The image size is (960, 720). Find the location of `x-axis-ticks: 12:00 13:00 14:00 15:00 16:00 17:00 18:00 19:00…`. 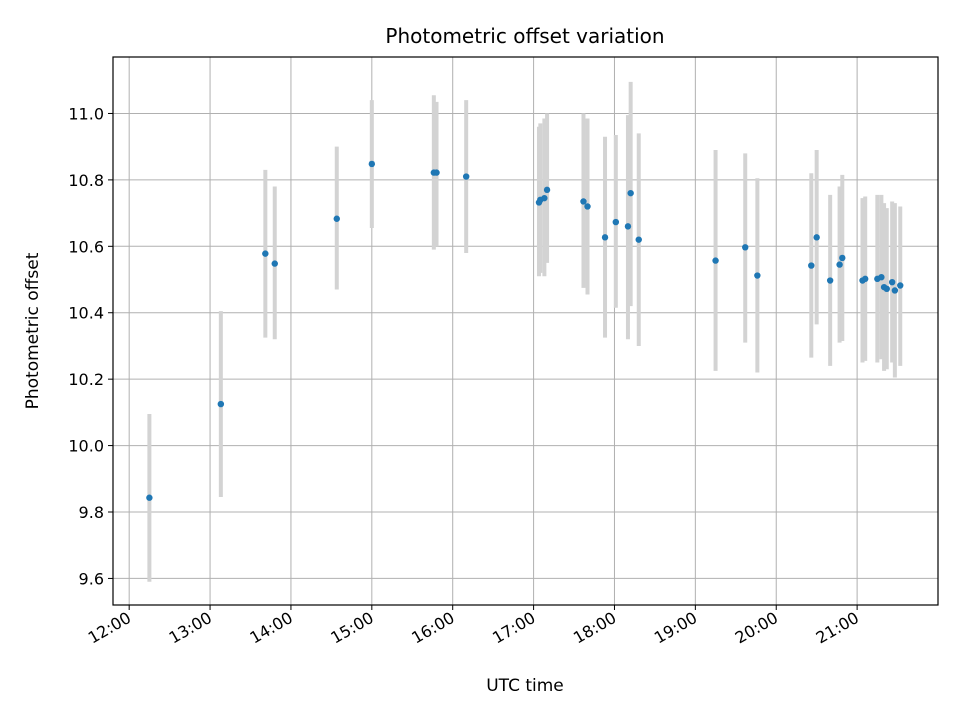

x-axis-ticks: 12:00 13:00 14:00 15:00 16:00 17:00 18:00 19:00… is located at coordinates (473, 626).